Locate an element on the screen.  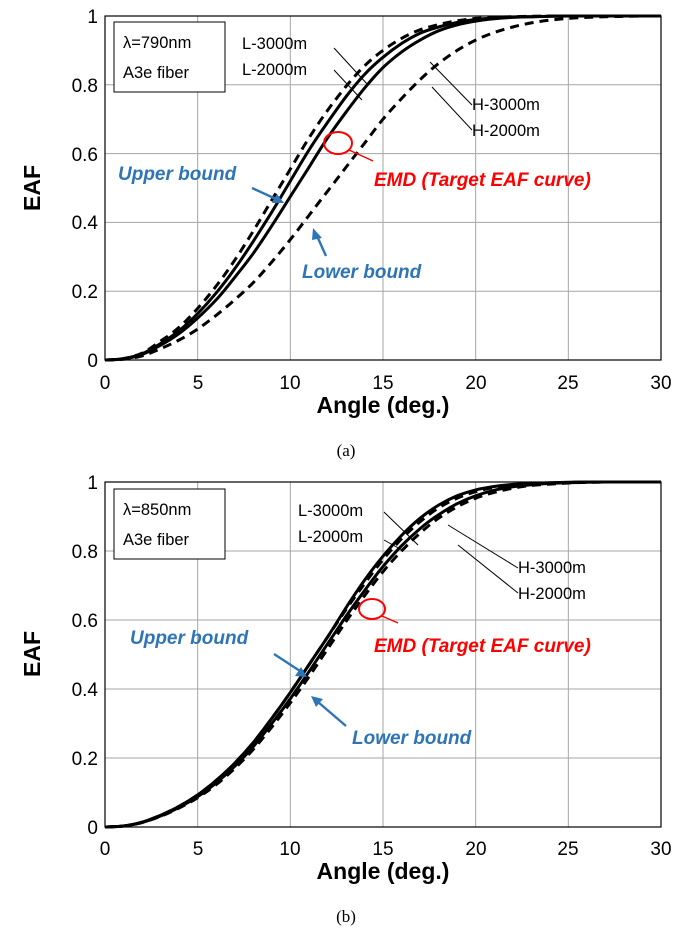
figure-caption-a: (a) is located at coordinates (346, 450).